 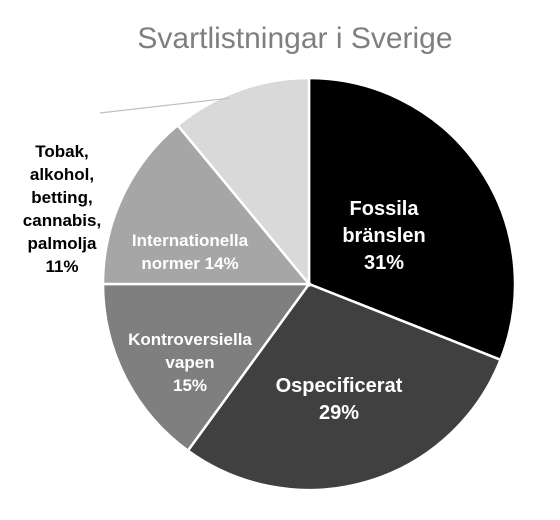 I want to click on slice-label-line: Fossila, so click(x=385, y=209).